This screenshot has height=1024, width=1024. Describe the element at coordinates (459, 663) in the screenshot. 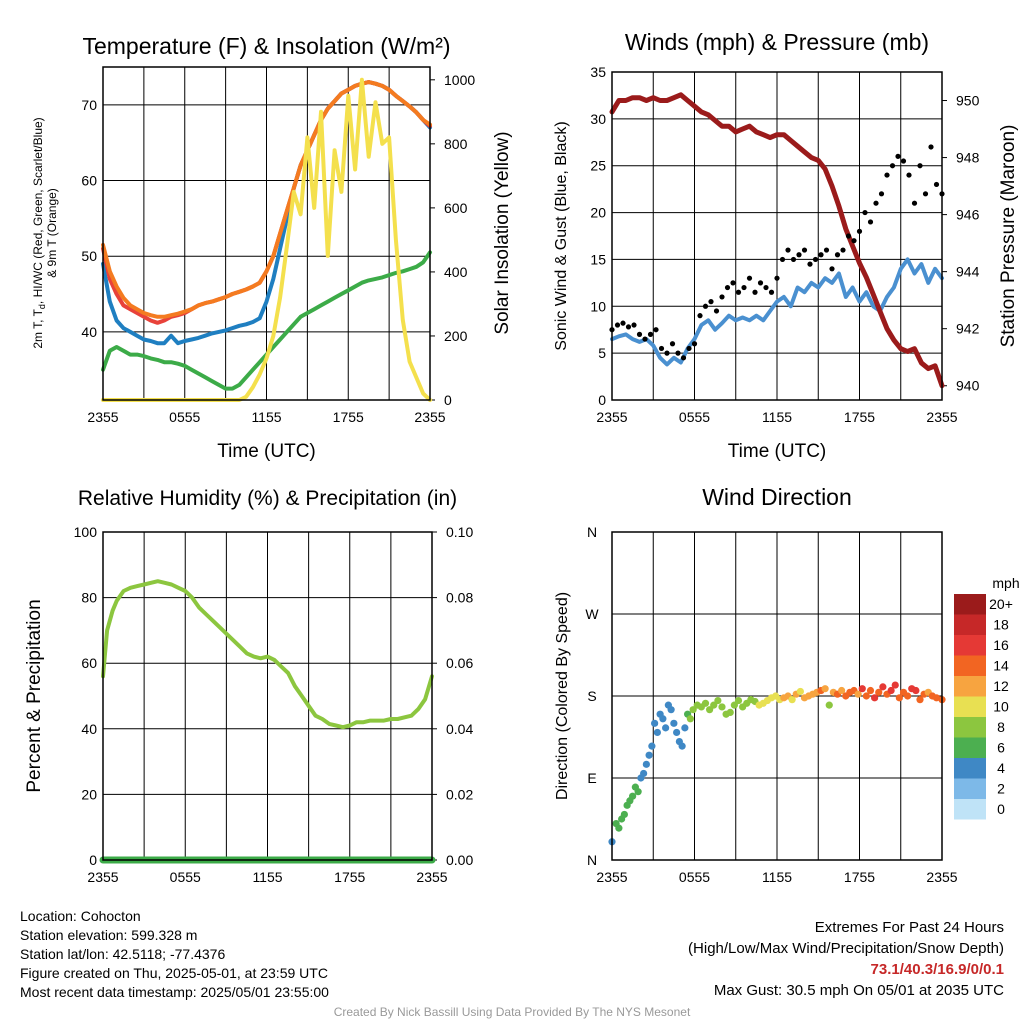

I see `rh-y2-tick-label: 0.06` at that location.